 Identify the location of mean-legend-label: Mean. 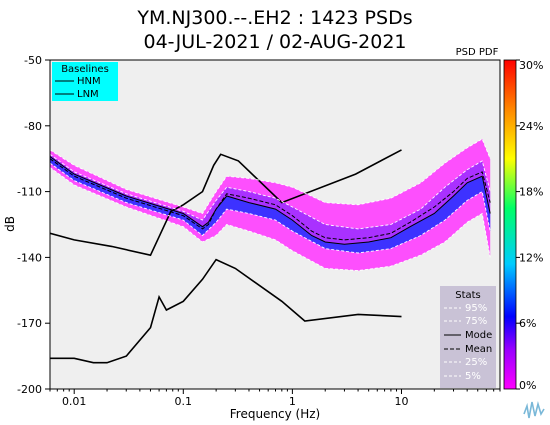
(478, 349).